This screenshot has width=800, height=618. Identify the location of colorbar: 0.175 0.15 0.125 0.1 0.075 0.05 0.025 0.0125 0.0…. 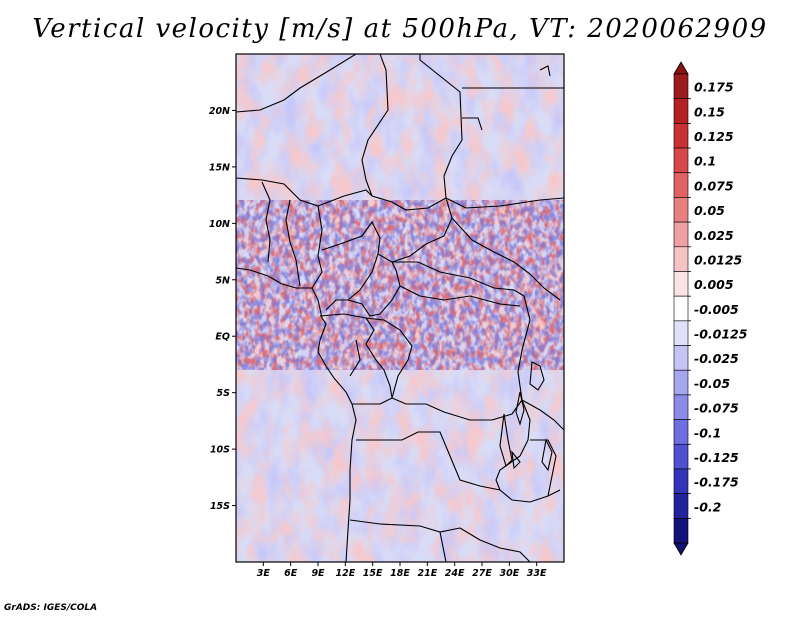
(710, 308).